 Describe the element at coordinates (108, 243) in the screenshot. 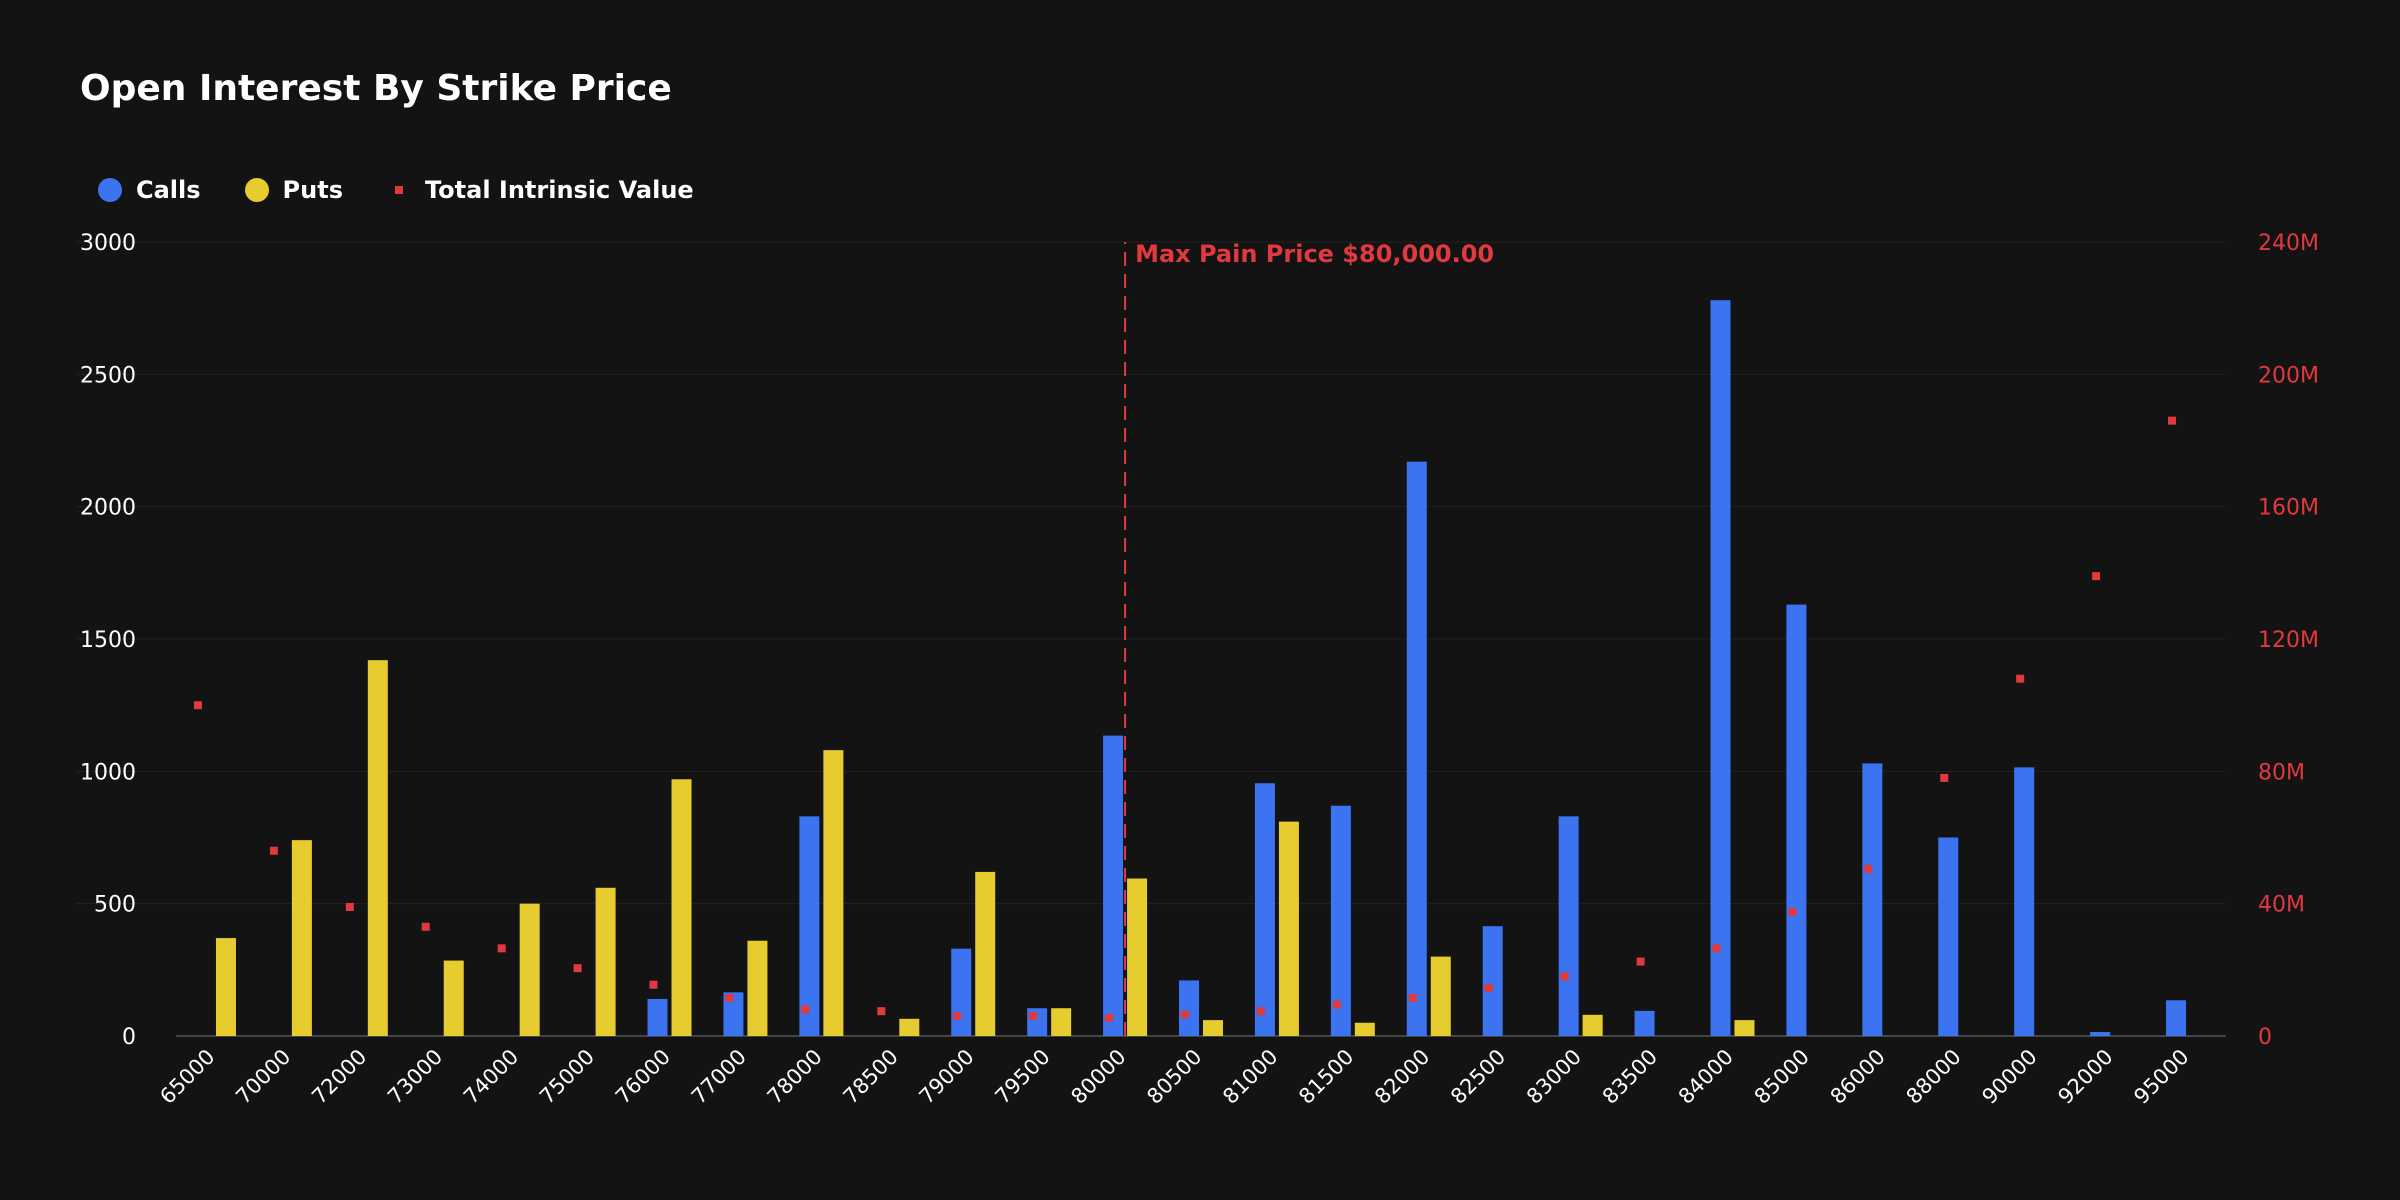

I see `y-tick-left: 3000` at that location.